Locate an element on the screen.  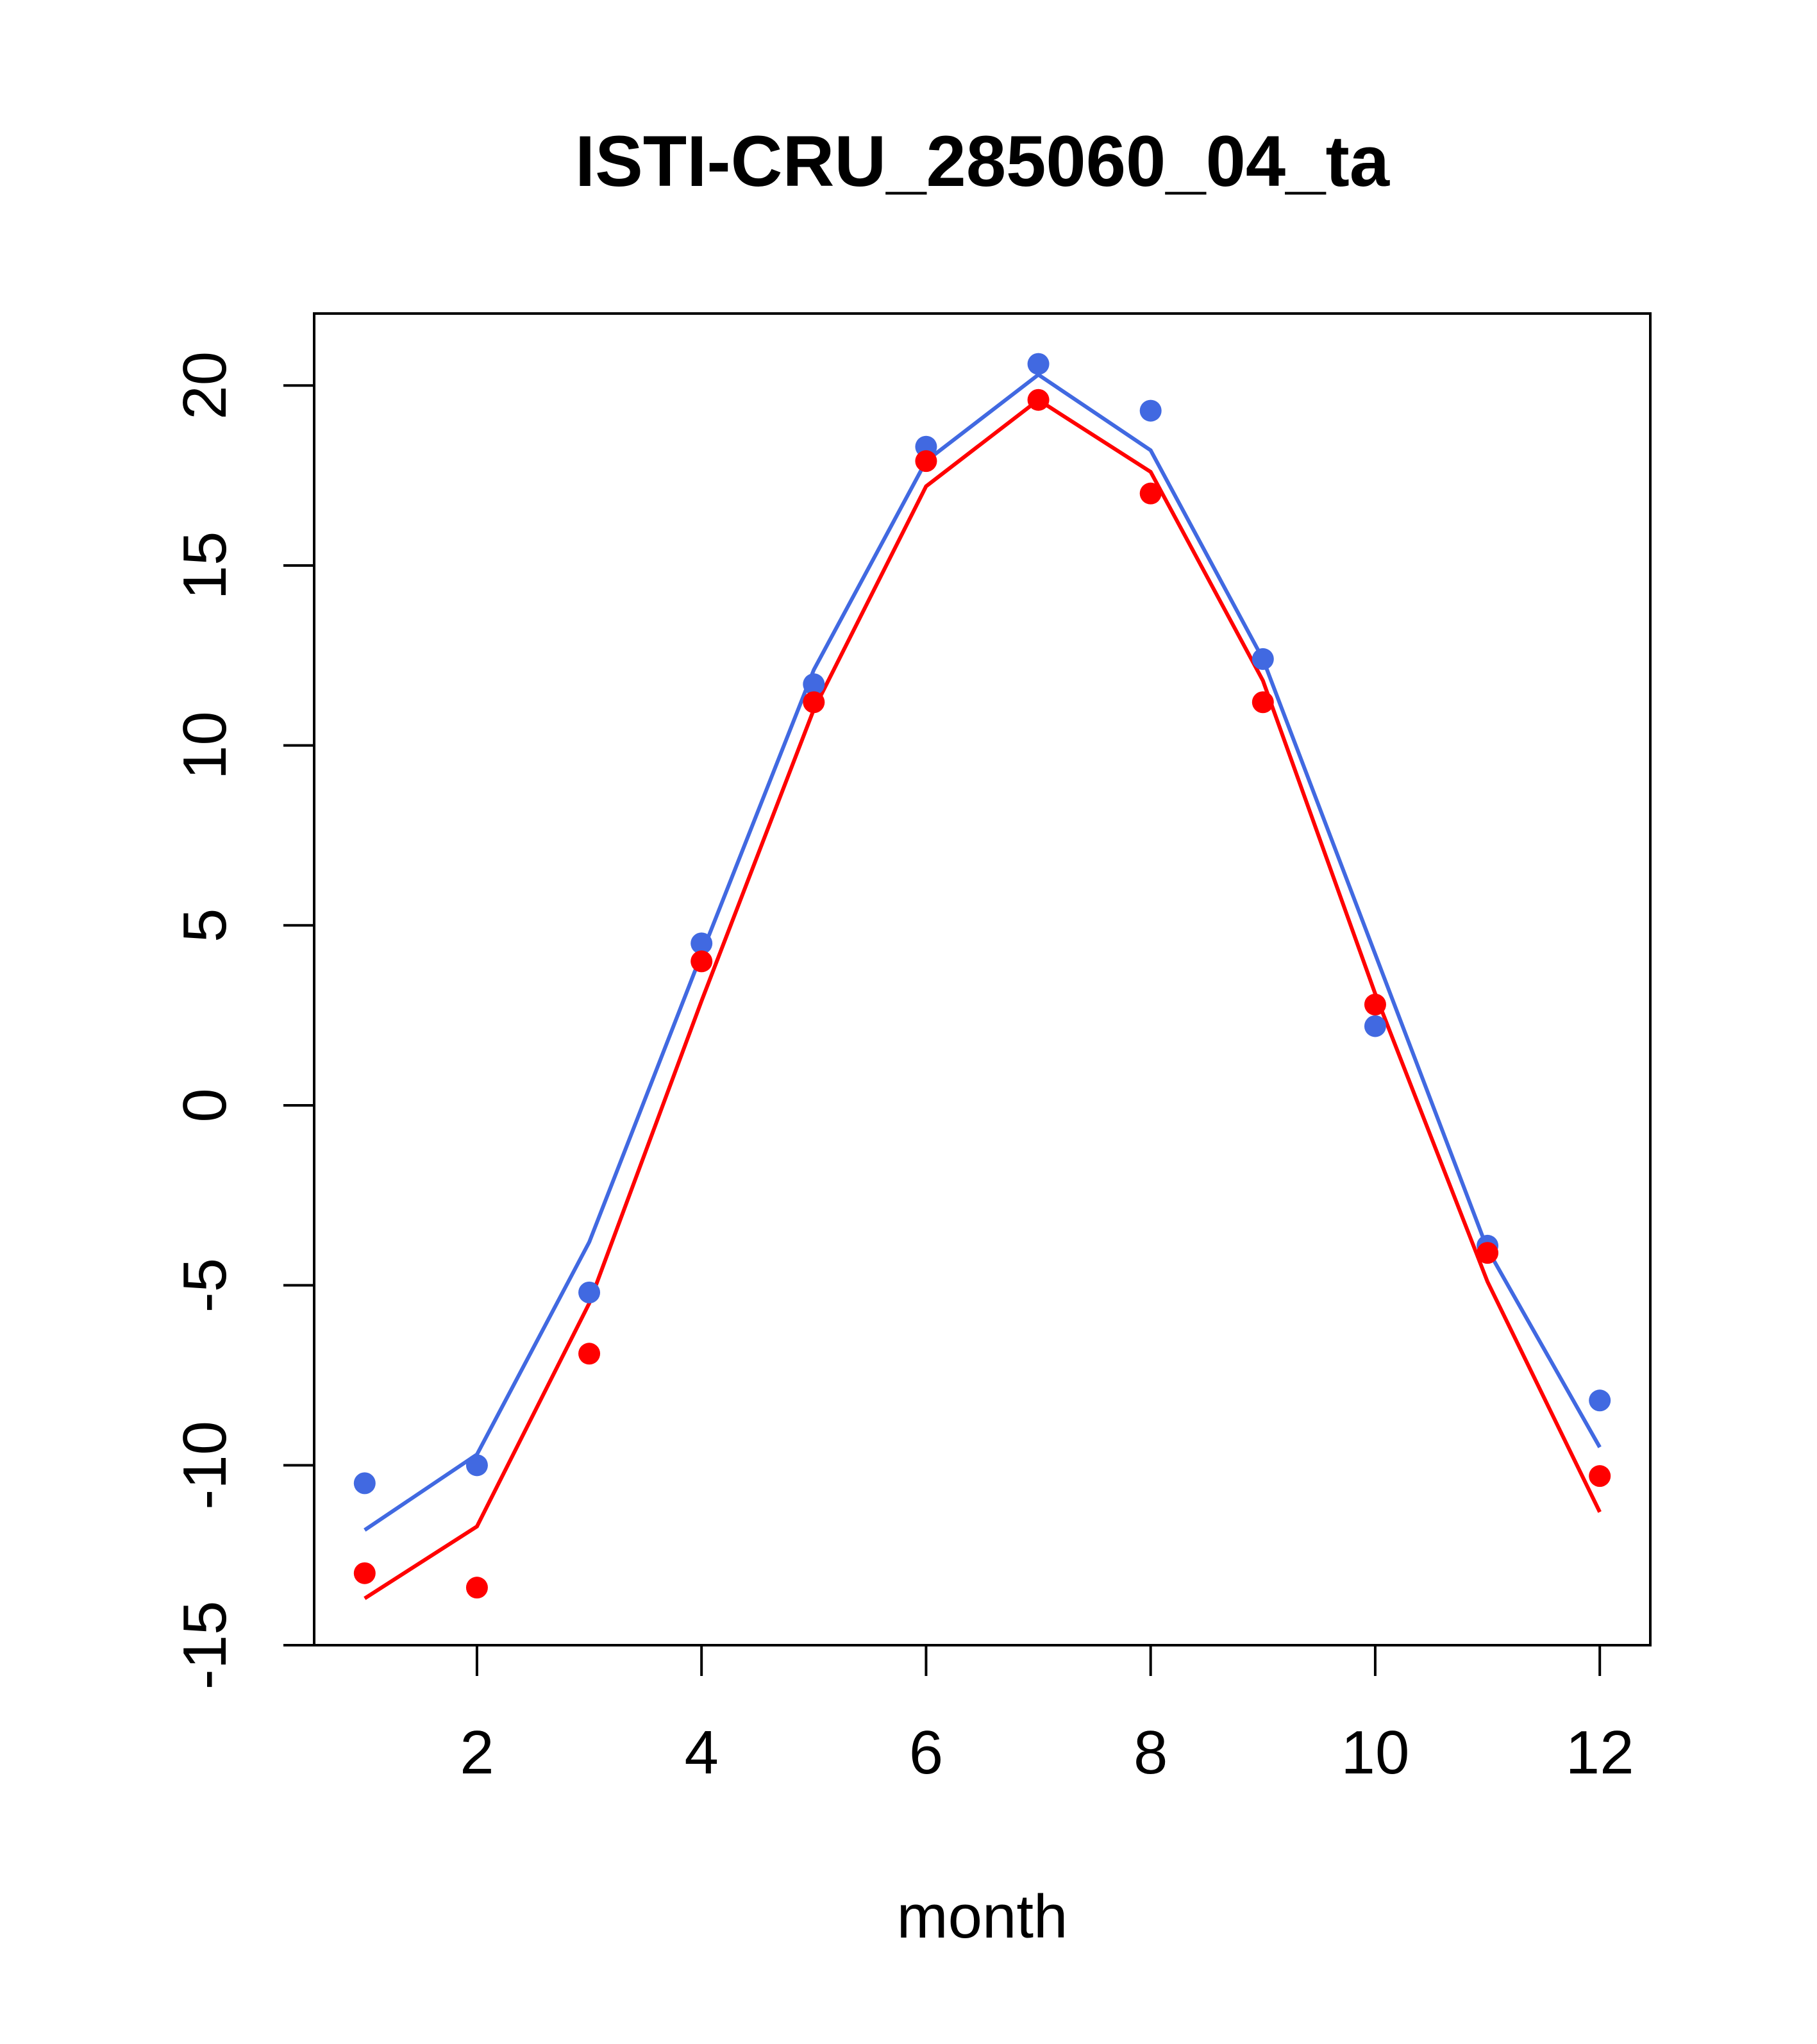
y-tick-label: 15 is located at coordinates (205, 566).